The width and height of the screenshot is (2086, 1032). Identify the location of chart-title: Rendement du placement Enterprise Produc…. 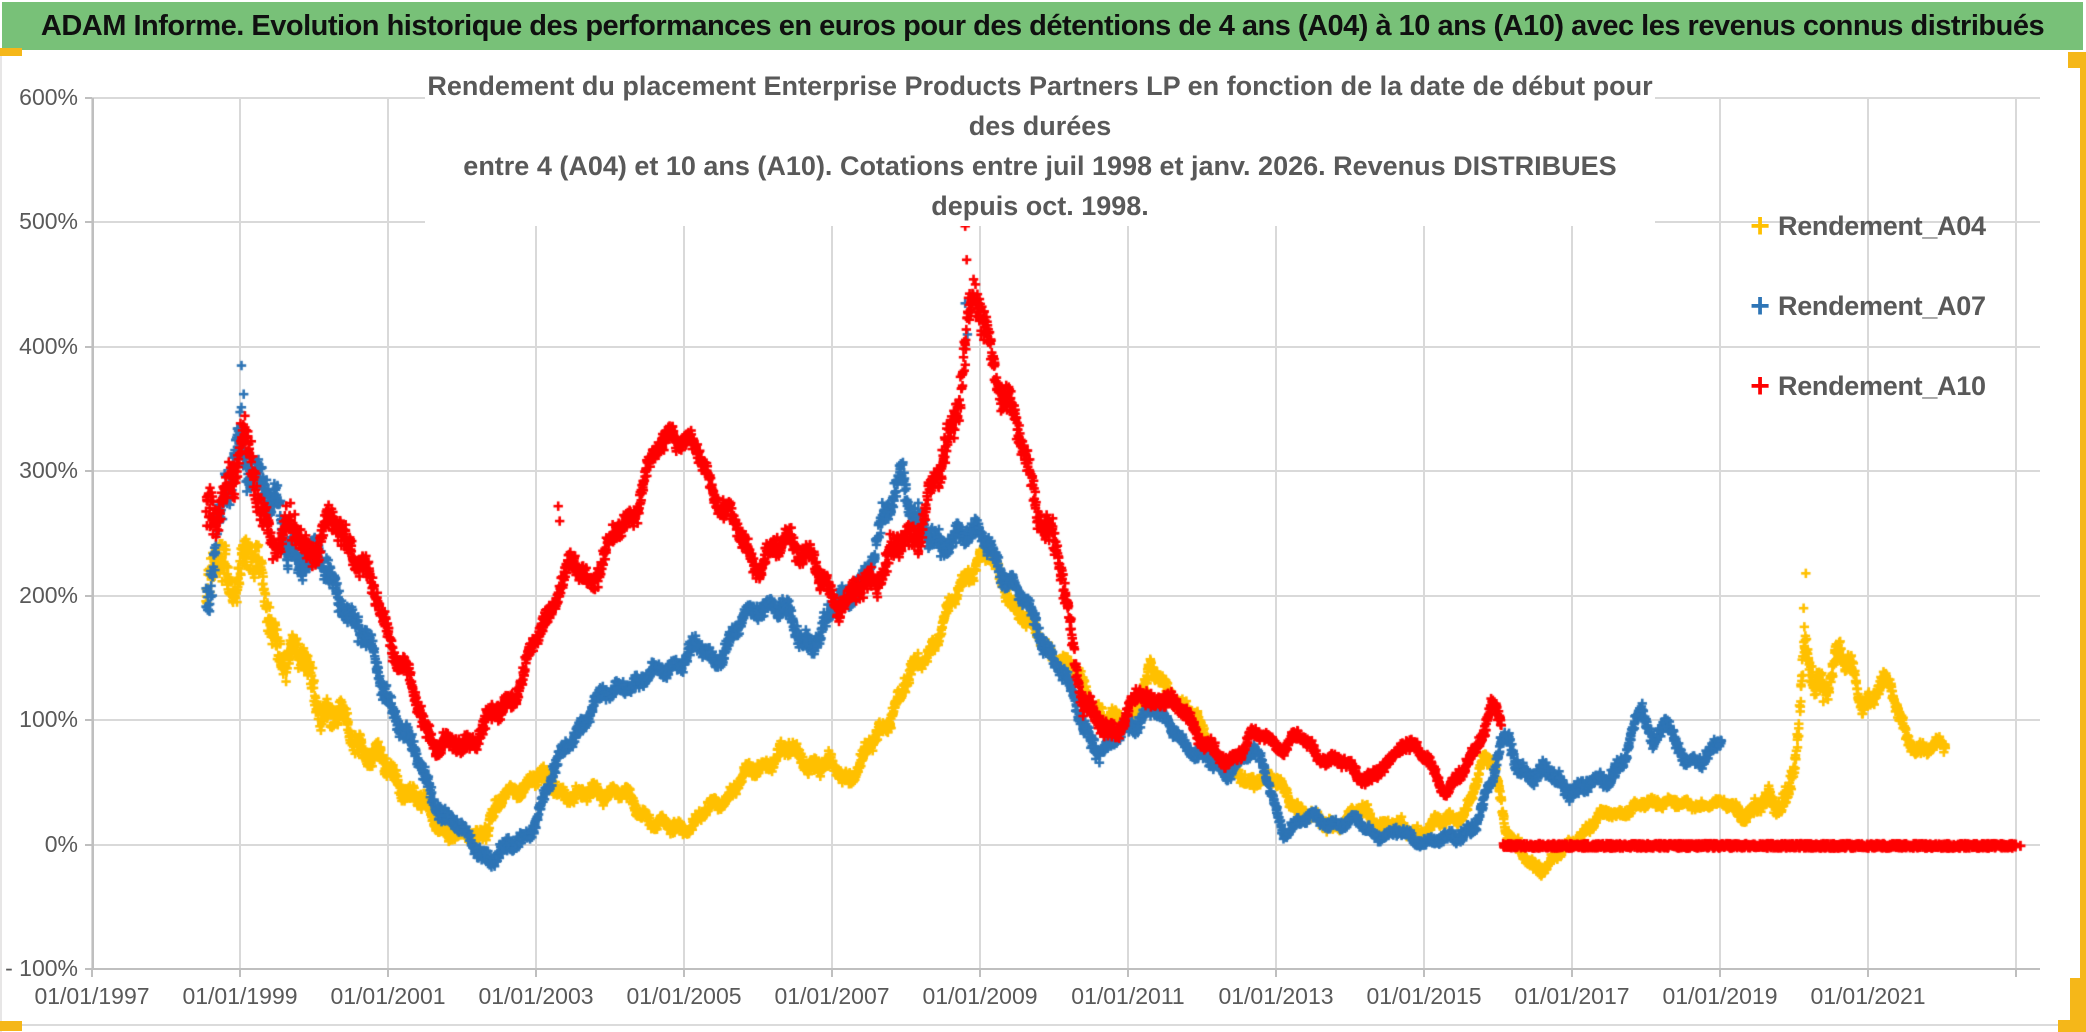
(1040, 146).